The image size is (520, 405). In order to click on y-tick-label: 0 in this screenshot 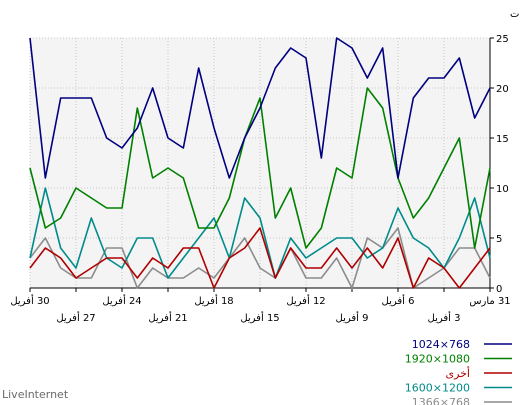, I will do `click(499, 289)`.